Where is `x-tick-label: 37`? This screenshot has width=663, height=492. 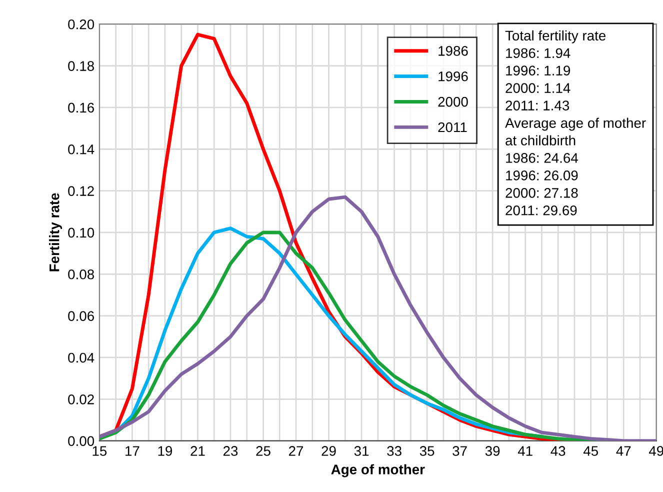 x-tick-label: 37 is located at coordinates (459, 451).